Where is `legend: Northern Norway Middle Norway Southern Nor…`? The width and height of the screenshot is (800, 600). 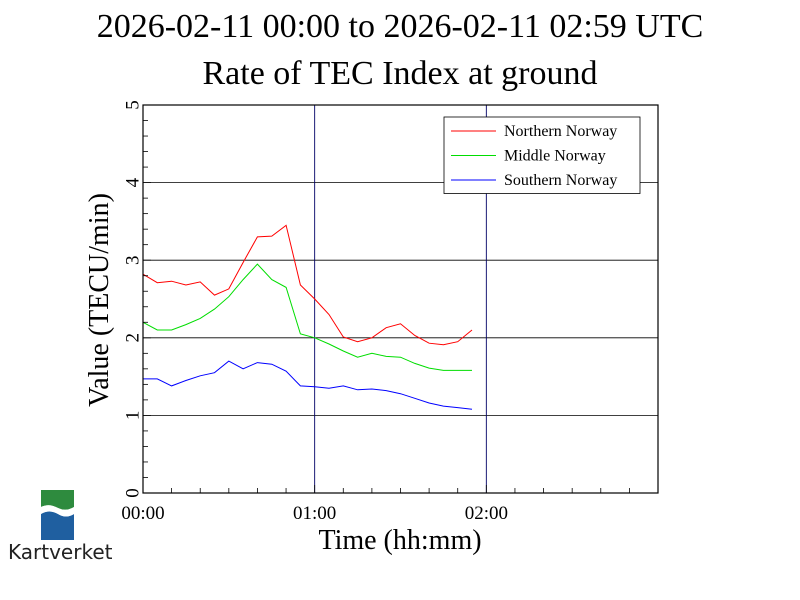 legend: Northern Norway Middle Norway Southern Nor… is located at coordinates (542, 155).